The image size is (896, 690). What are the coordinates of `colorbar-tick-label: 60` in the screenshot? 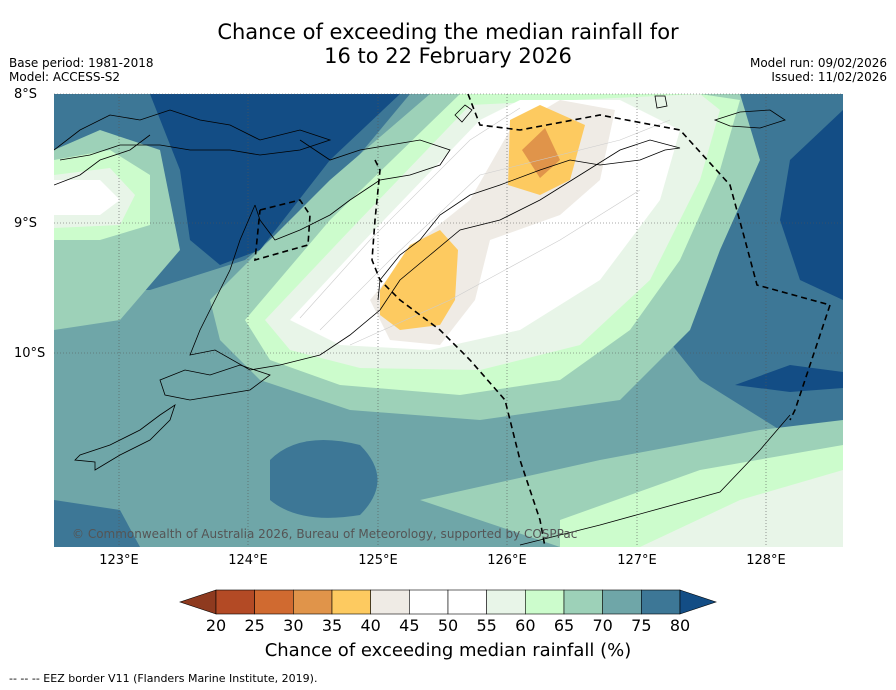 It's located at (525, 625).